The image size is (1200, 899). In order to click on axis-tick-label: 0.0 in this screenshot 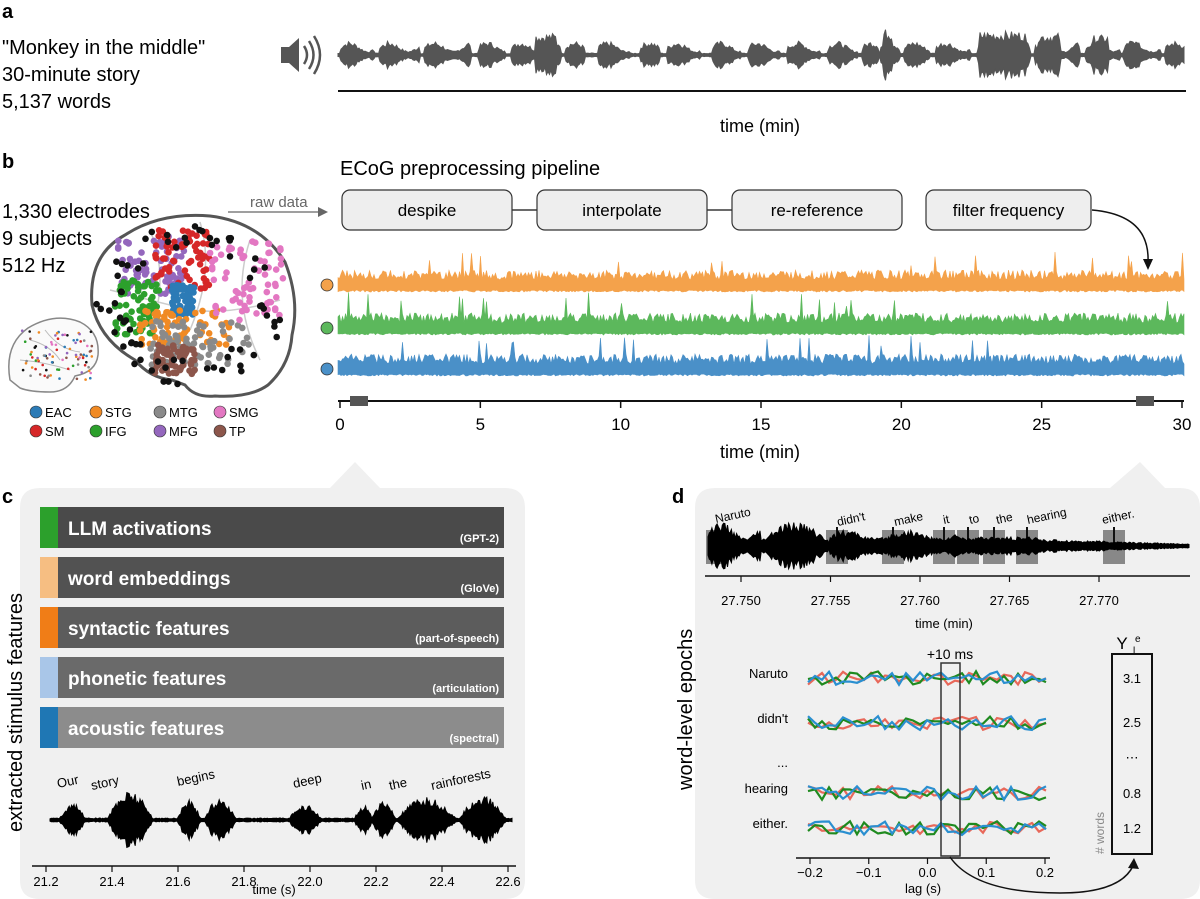, I will do `click(927, 872)`.